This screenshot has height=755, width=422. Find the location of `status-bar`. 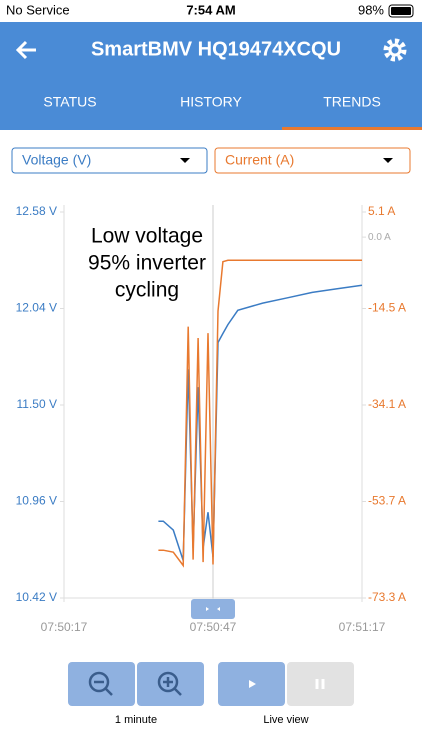

status-bar is located at coordinates (211, 11).